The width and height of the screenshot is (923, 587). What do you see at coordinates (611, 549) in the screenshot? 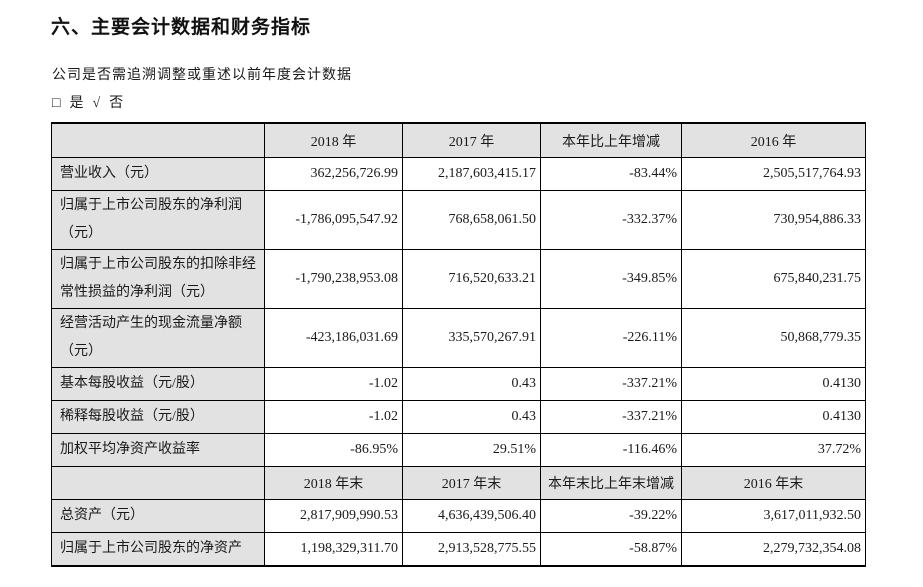
I see `value-yoy: -58.87%` at bounding box center [611, 549].